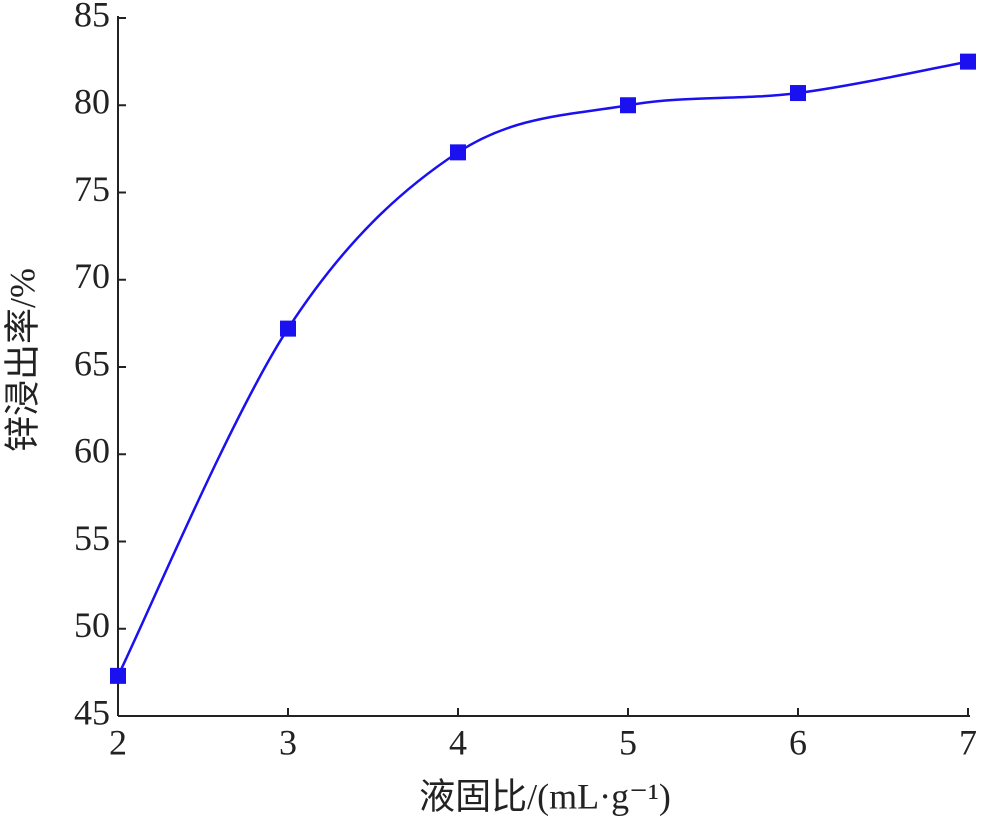 This screenshot has height=833, width=1000. I want to click on y-tick-label: 85, so click(92, 17).